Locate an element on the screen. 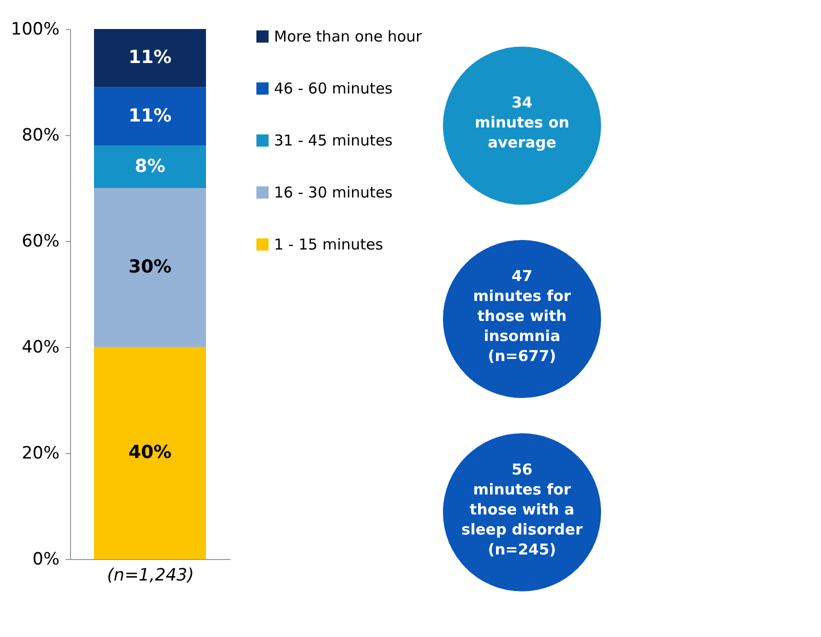 The width and height of the screenshot is (821, 637). y-tick-label: 40% is located at coordinates (41, 348).